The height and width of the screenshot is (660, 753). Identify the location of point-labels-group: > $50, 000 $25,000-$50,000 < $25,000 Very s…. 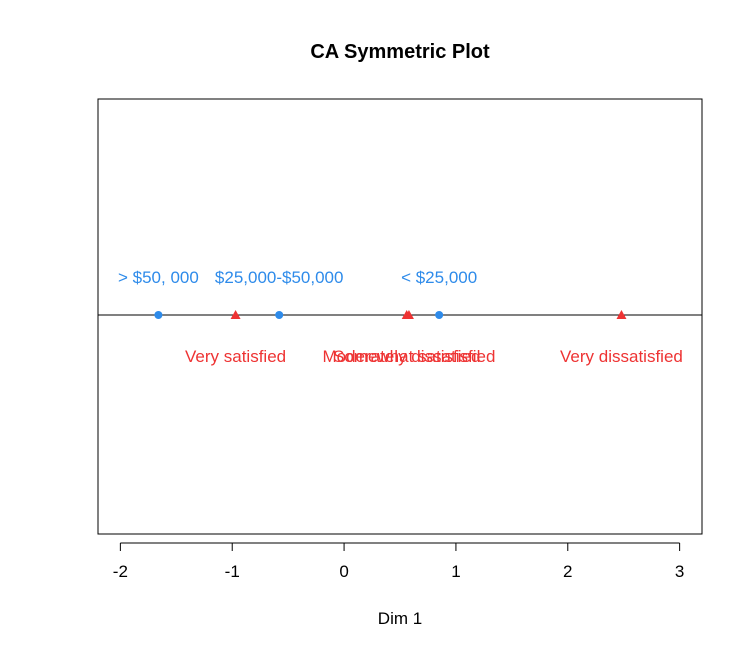
(400, 317).